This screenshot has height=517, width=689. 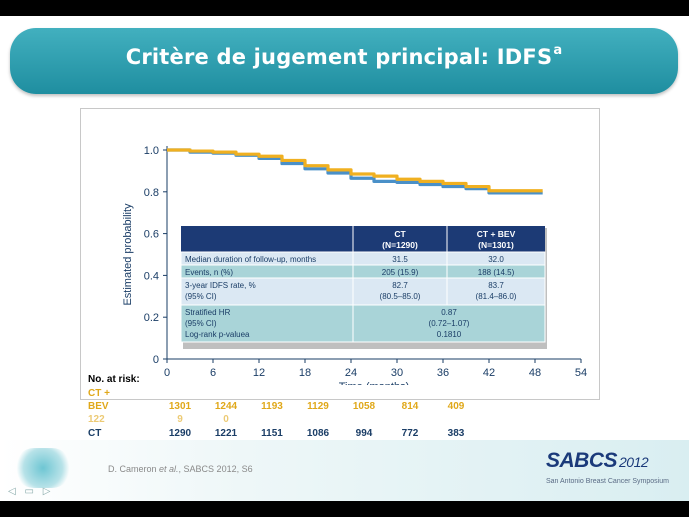 I want to click on title-bar: Critère de jugement principal: IDFSa, so click(x=344, y=61).